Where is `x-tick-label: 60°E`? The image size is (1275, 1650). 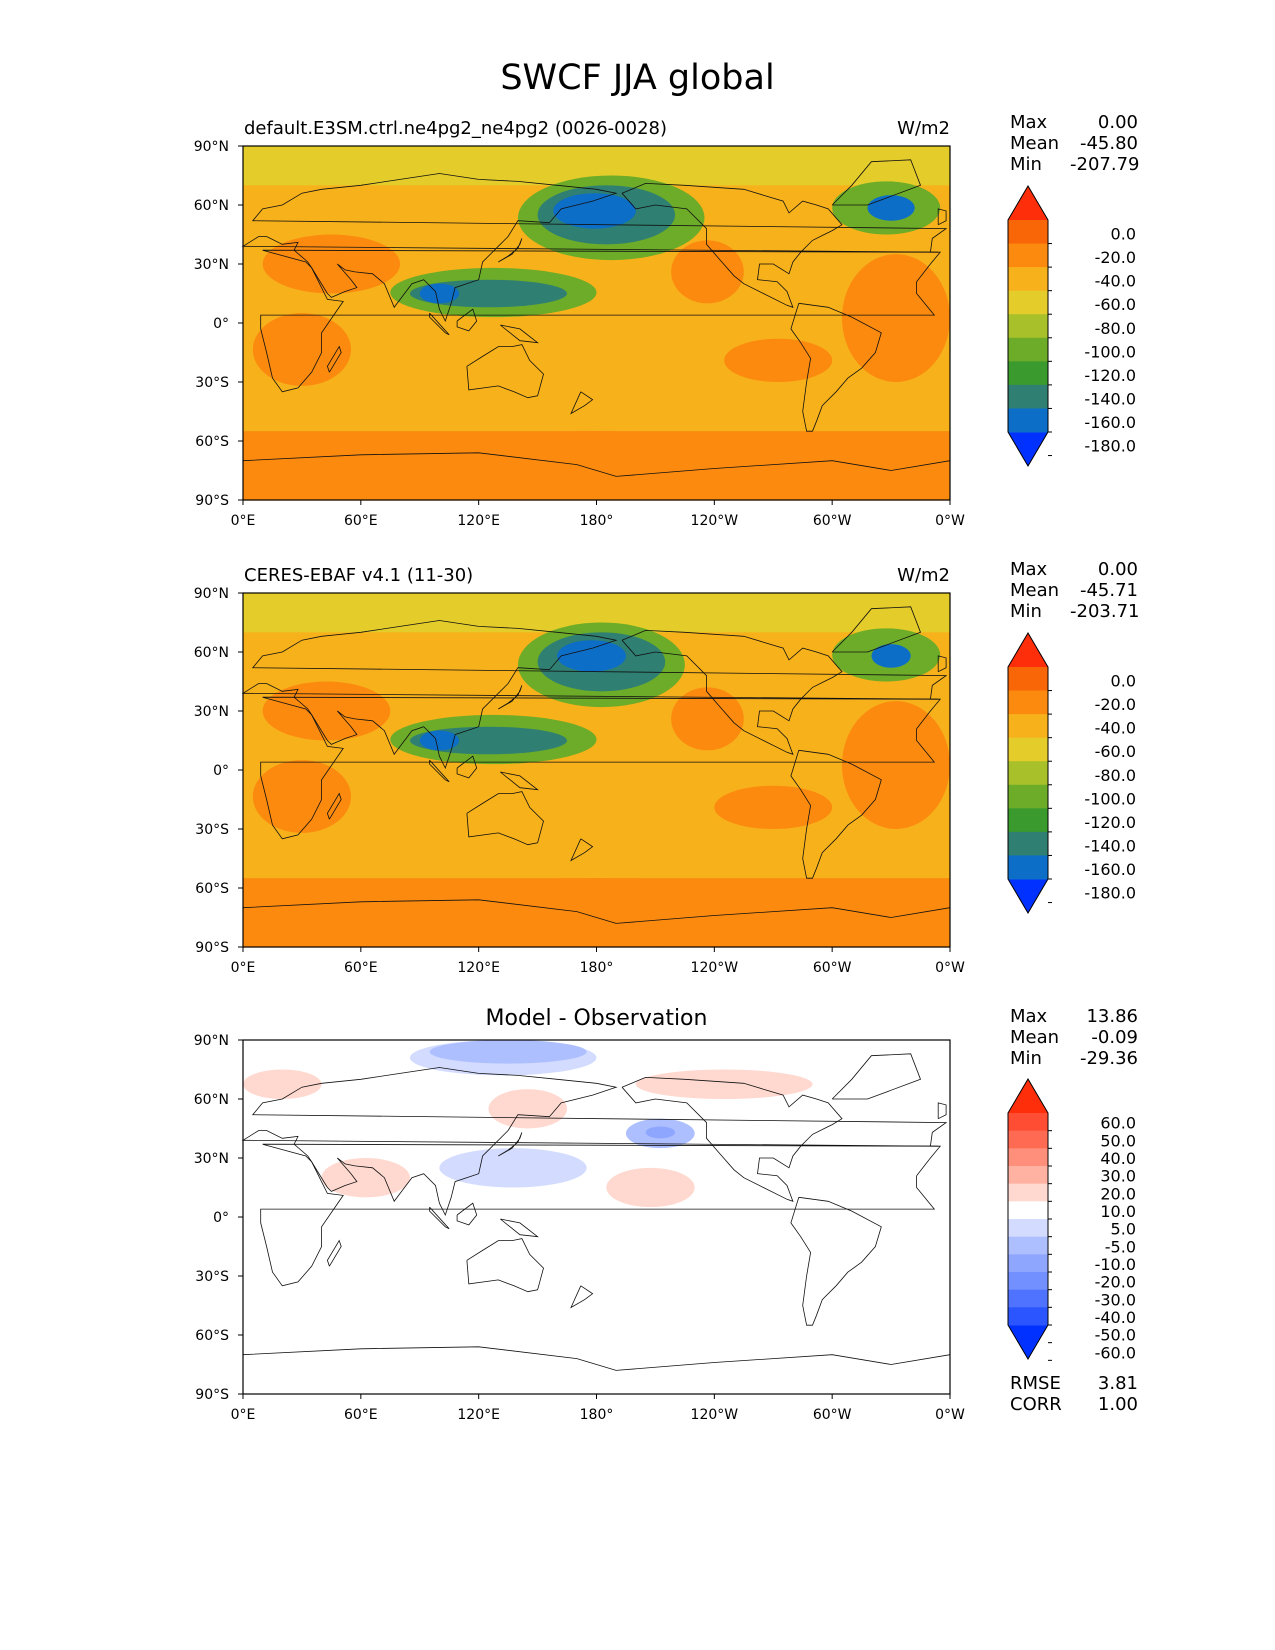
x-tick-label: 60°E is located at coordinates (361, 521).